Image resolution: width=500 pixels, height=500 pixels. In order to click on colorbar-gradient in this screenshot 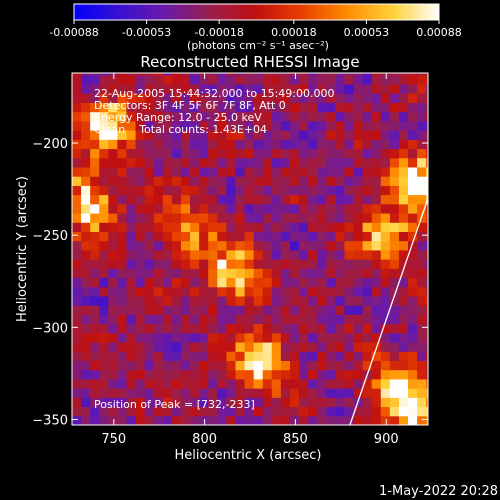, I will do `click(256, 12)`.